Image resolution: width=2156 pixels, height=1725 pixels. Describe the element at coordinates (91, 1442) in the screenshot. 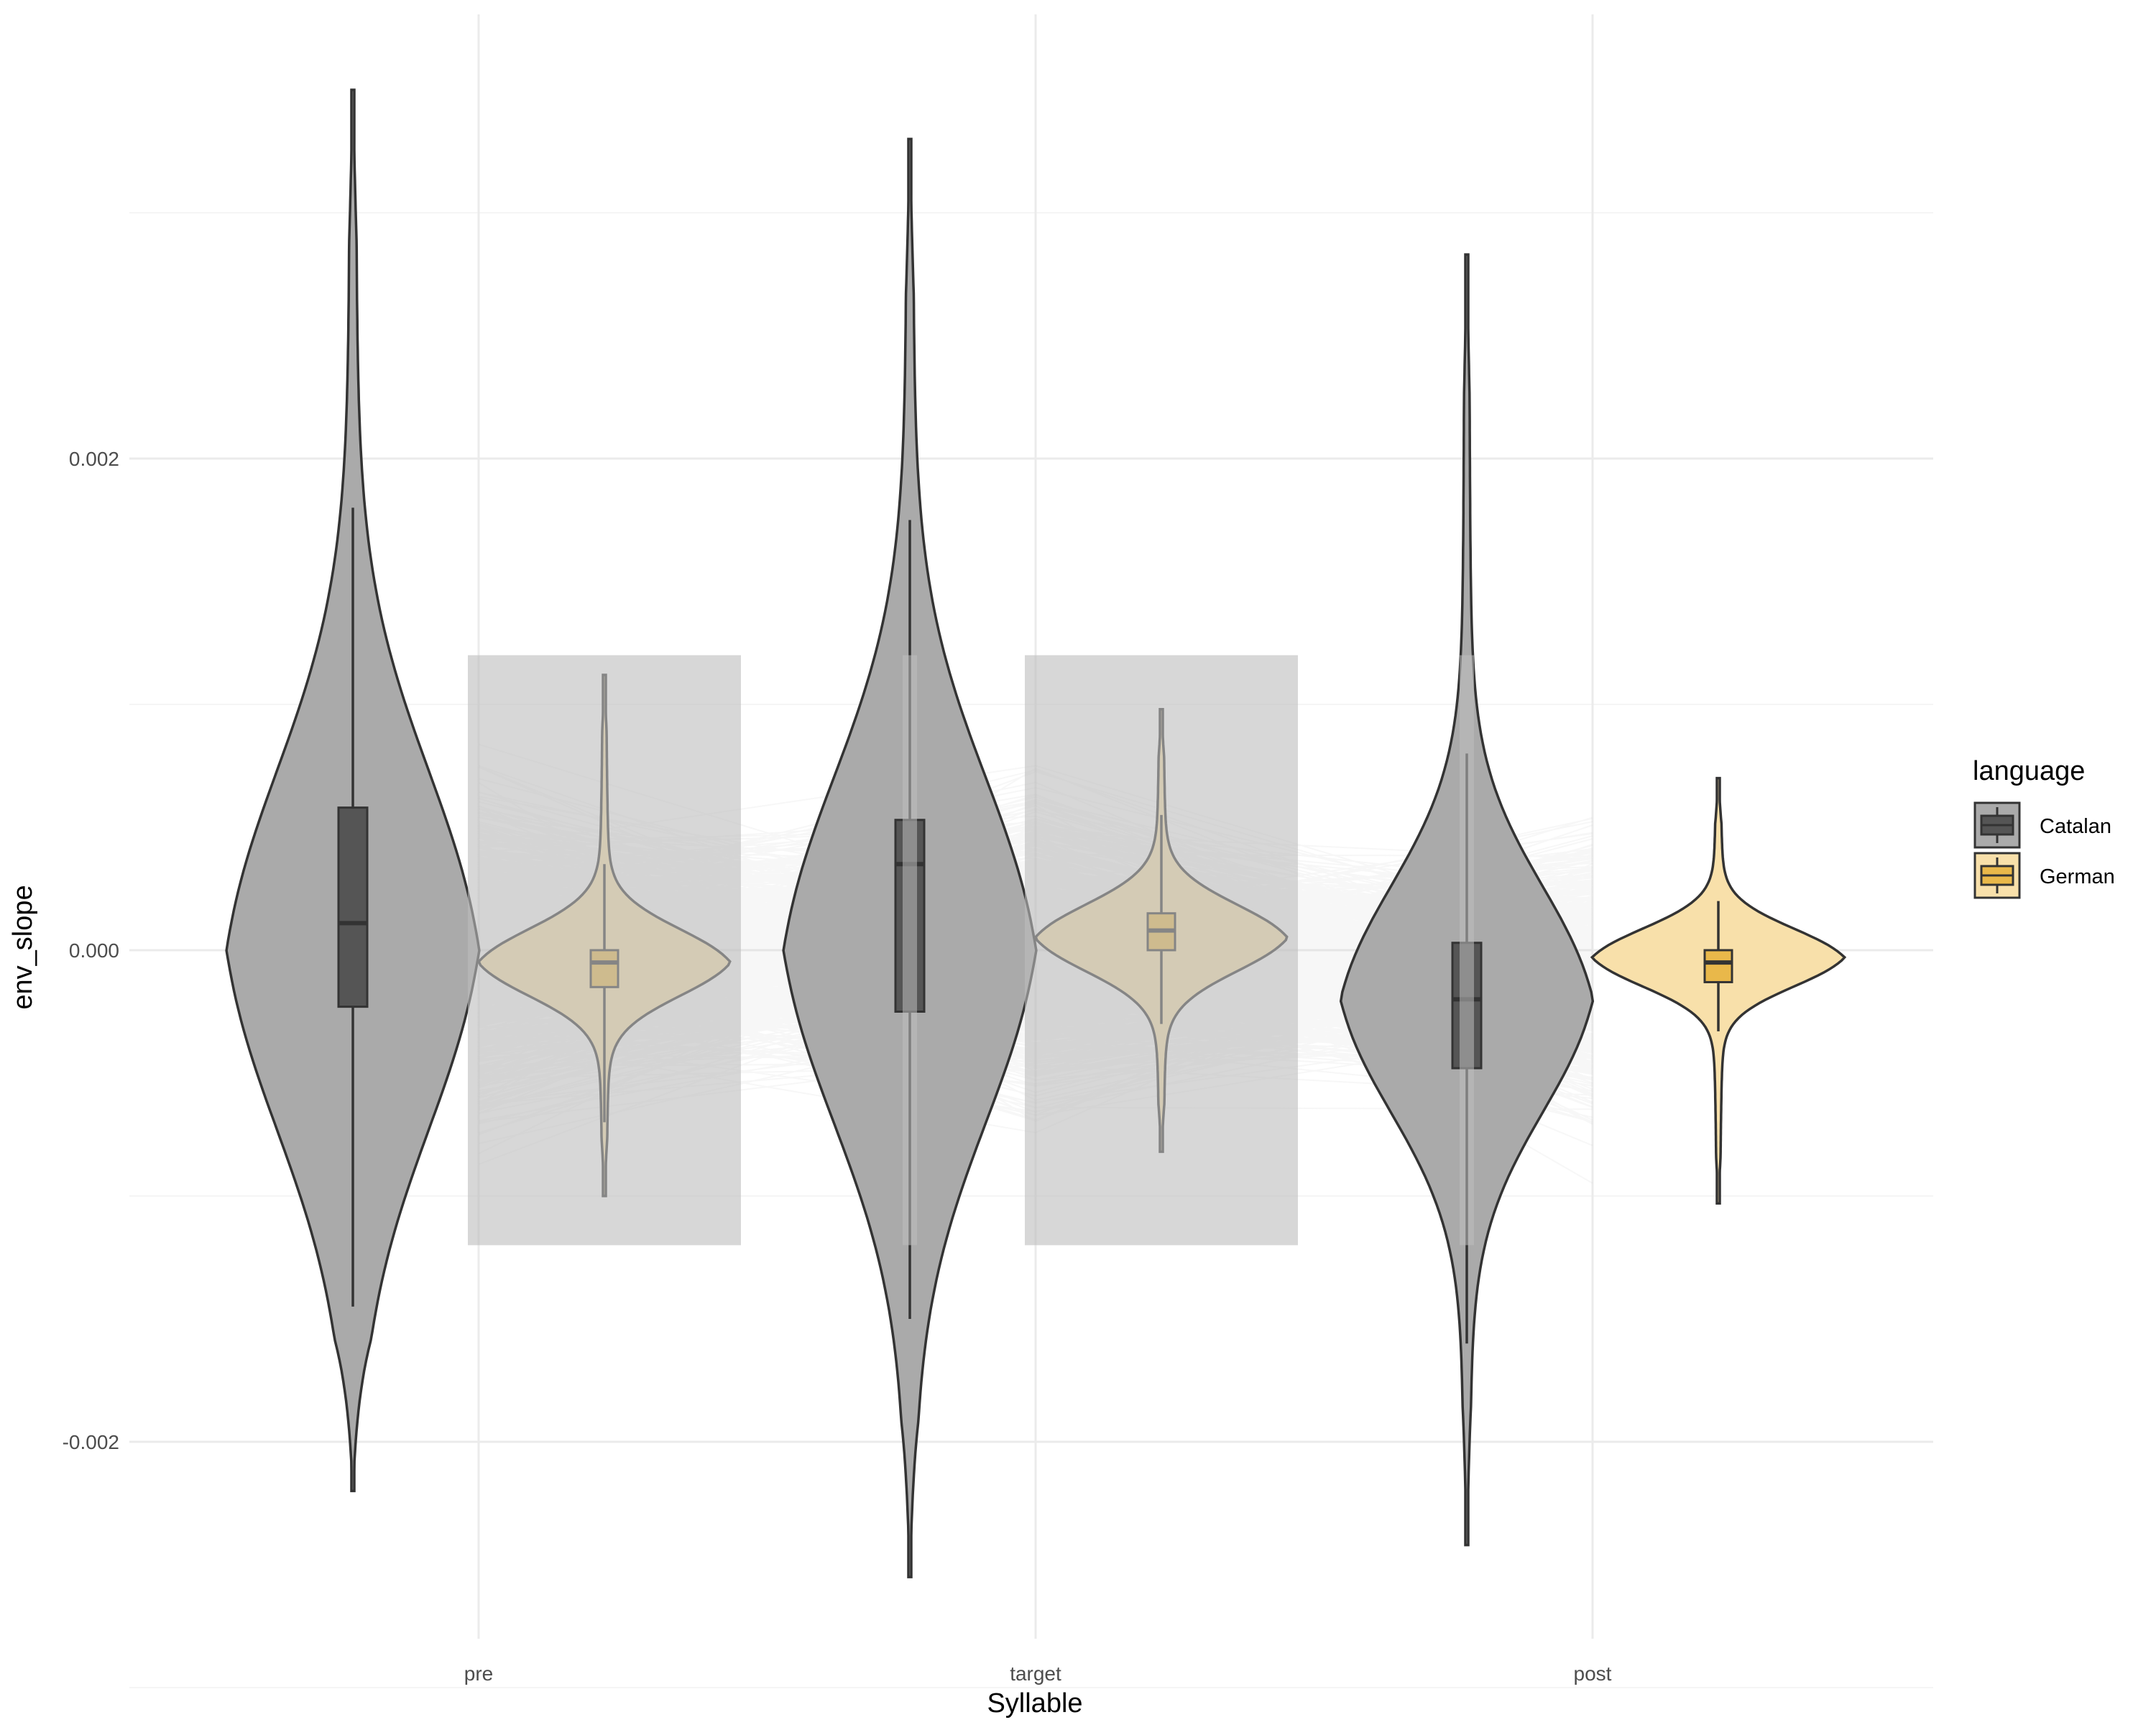

I see `y-tick-label: -0.002` at that location.